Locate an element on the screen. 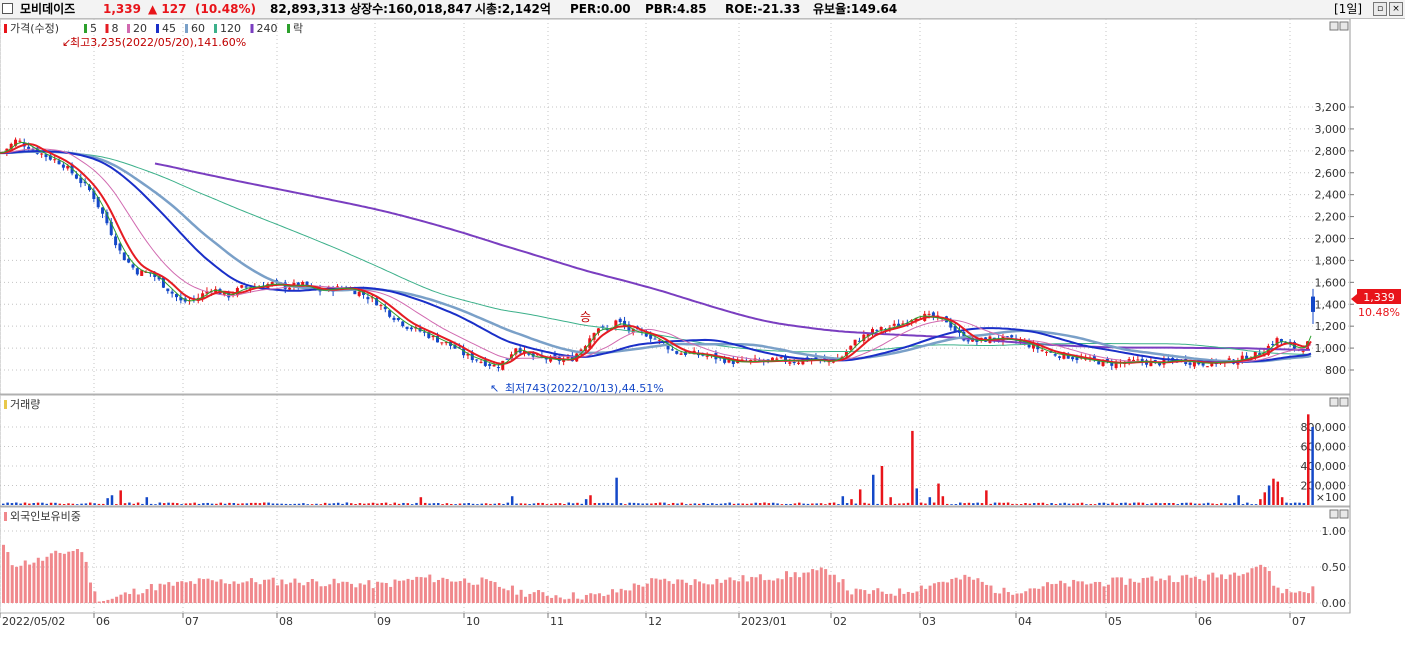 This screenshot has height=648, width=1405. select-checkbox is located at coordinates (7, 8).